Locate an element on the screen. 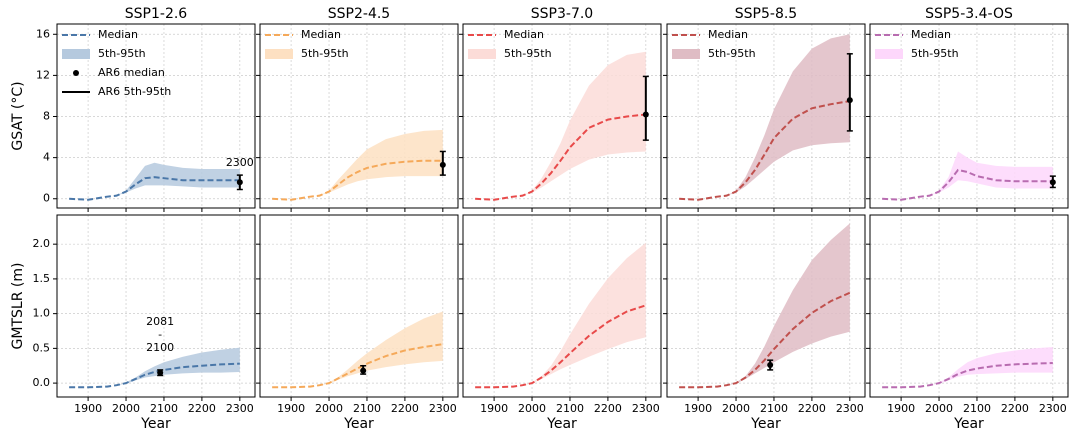 The width and height of the screenshot is (1083, 433). panel: SSP2-4.5 Median 5th-95th is located at coordinates (357, 109).